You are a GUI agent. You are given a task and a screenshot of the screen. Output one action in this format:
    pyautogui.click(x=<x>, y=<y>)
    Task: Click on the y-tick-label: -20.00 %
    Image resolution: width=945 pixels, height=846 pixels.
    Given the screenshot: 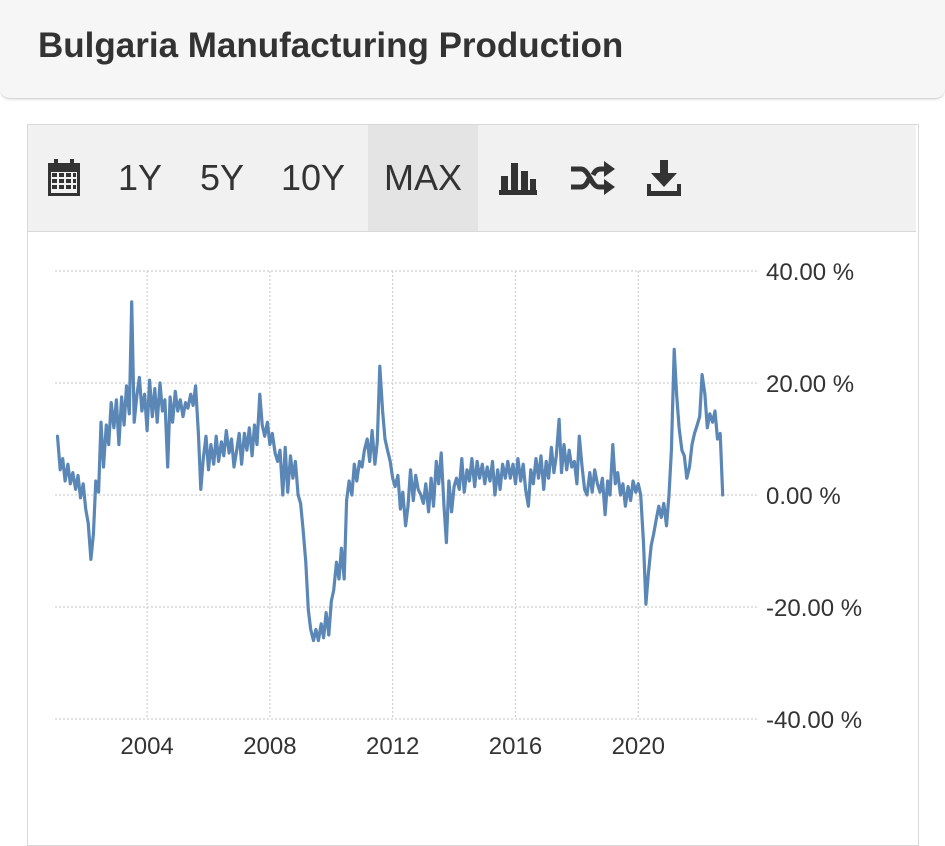 What is the action you would take?
    pyautogui.click(x=814, y=608)
    